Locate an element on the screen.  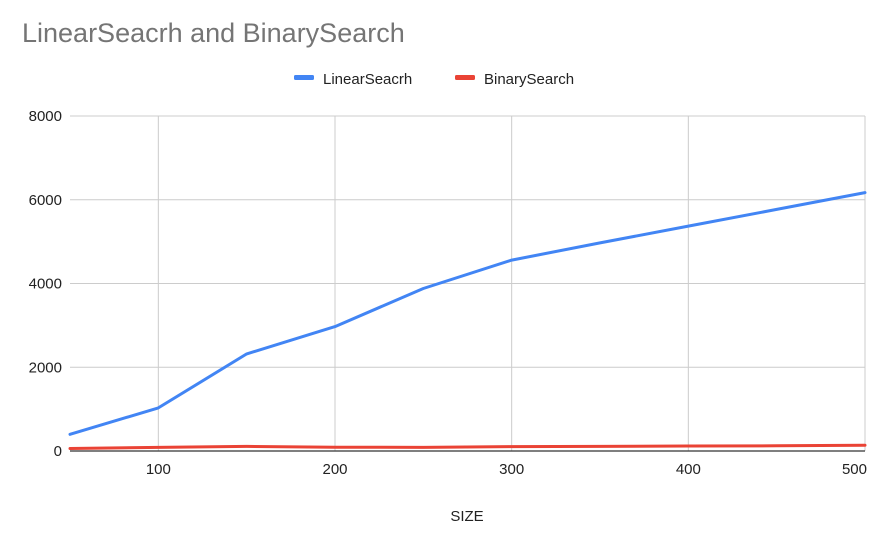
x-tick-label-300: 300 is located at coordinates (511, 469).